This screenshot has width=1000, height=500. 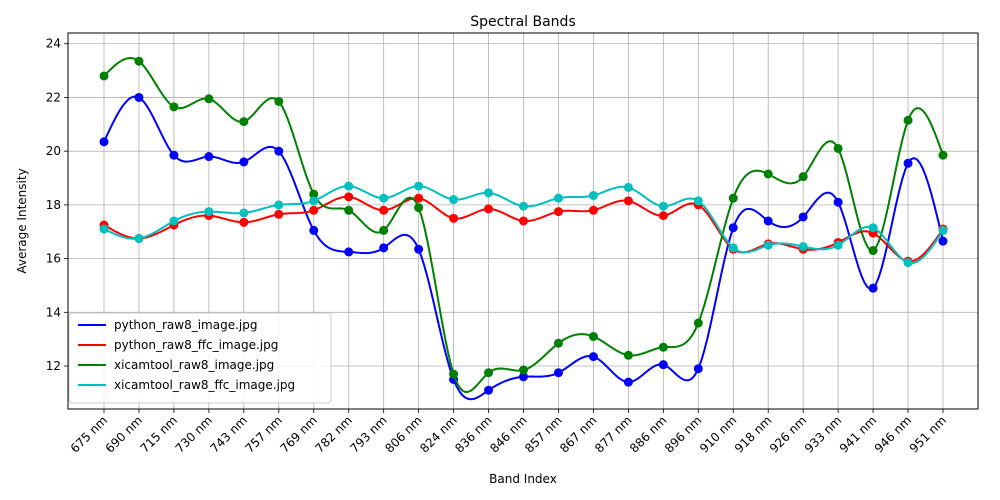 What do you see at coordinates (858, 434) in the screenshot?
I see `x-tick-label: 941 nm` at bounding box center [858, 434].